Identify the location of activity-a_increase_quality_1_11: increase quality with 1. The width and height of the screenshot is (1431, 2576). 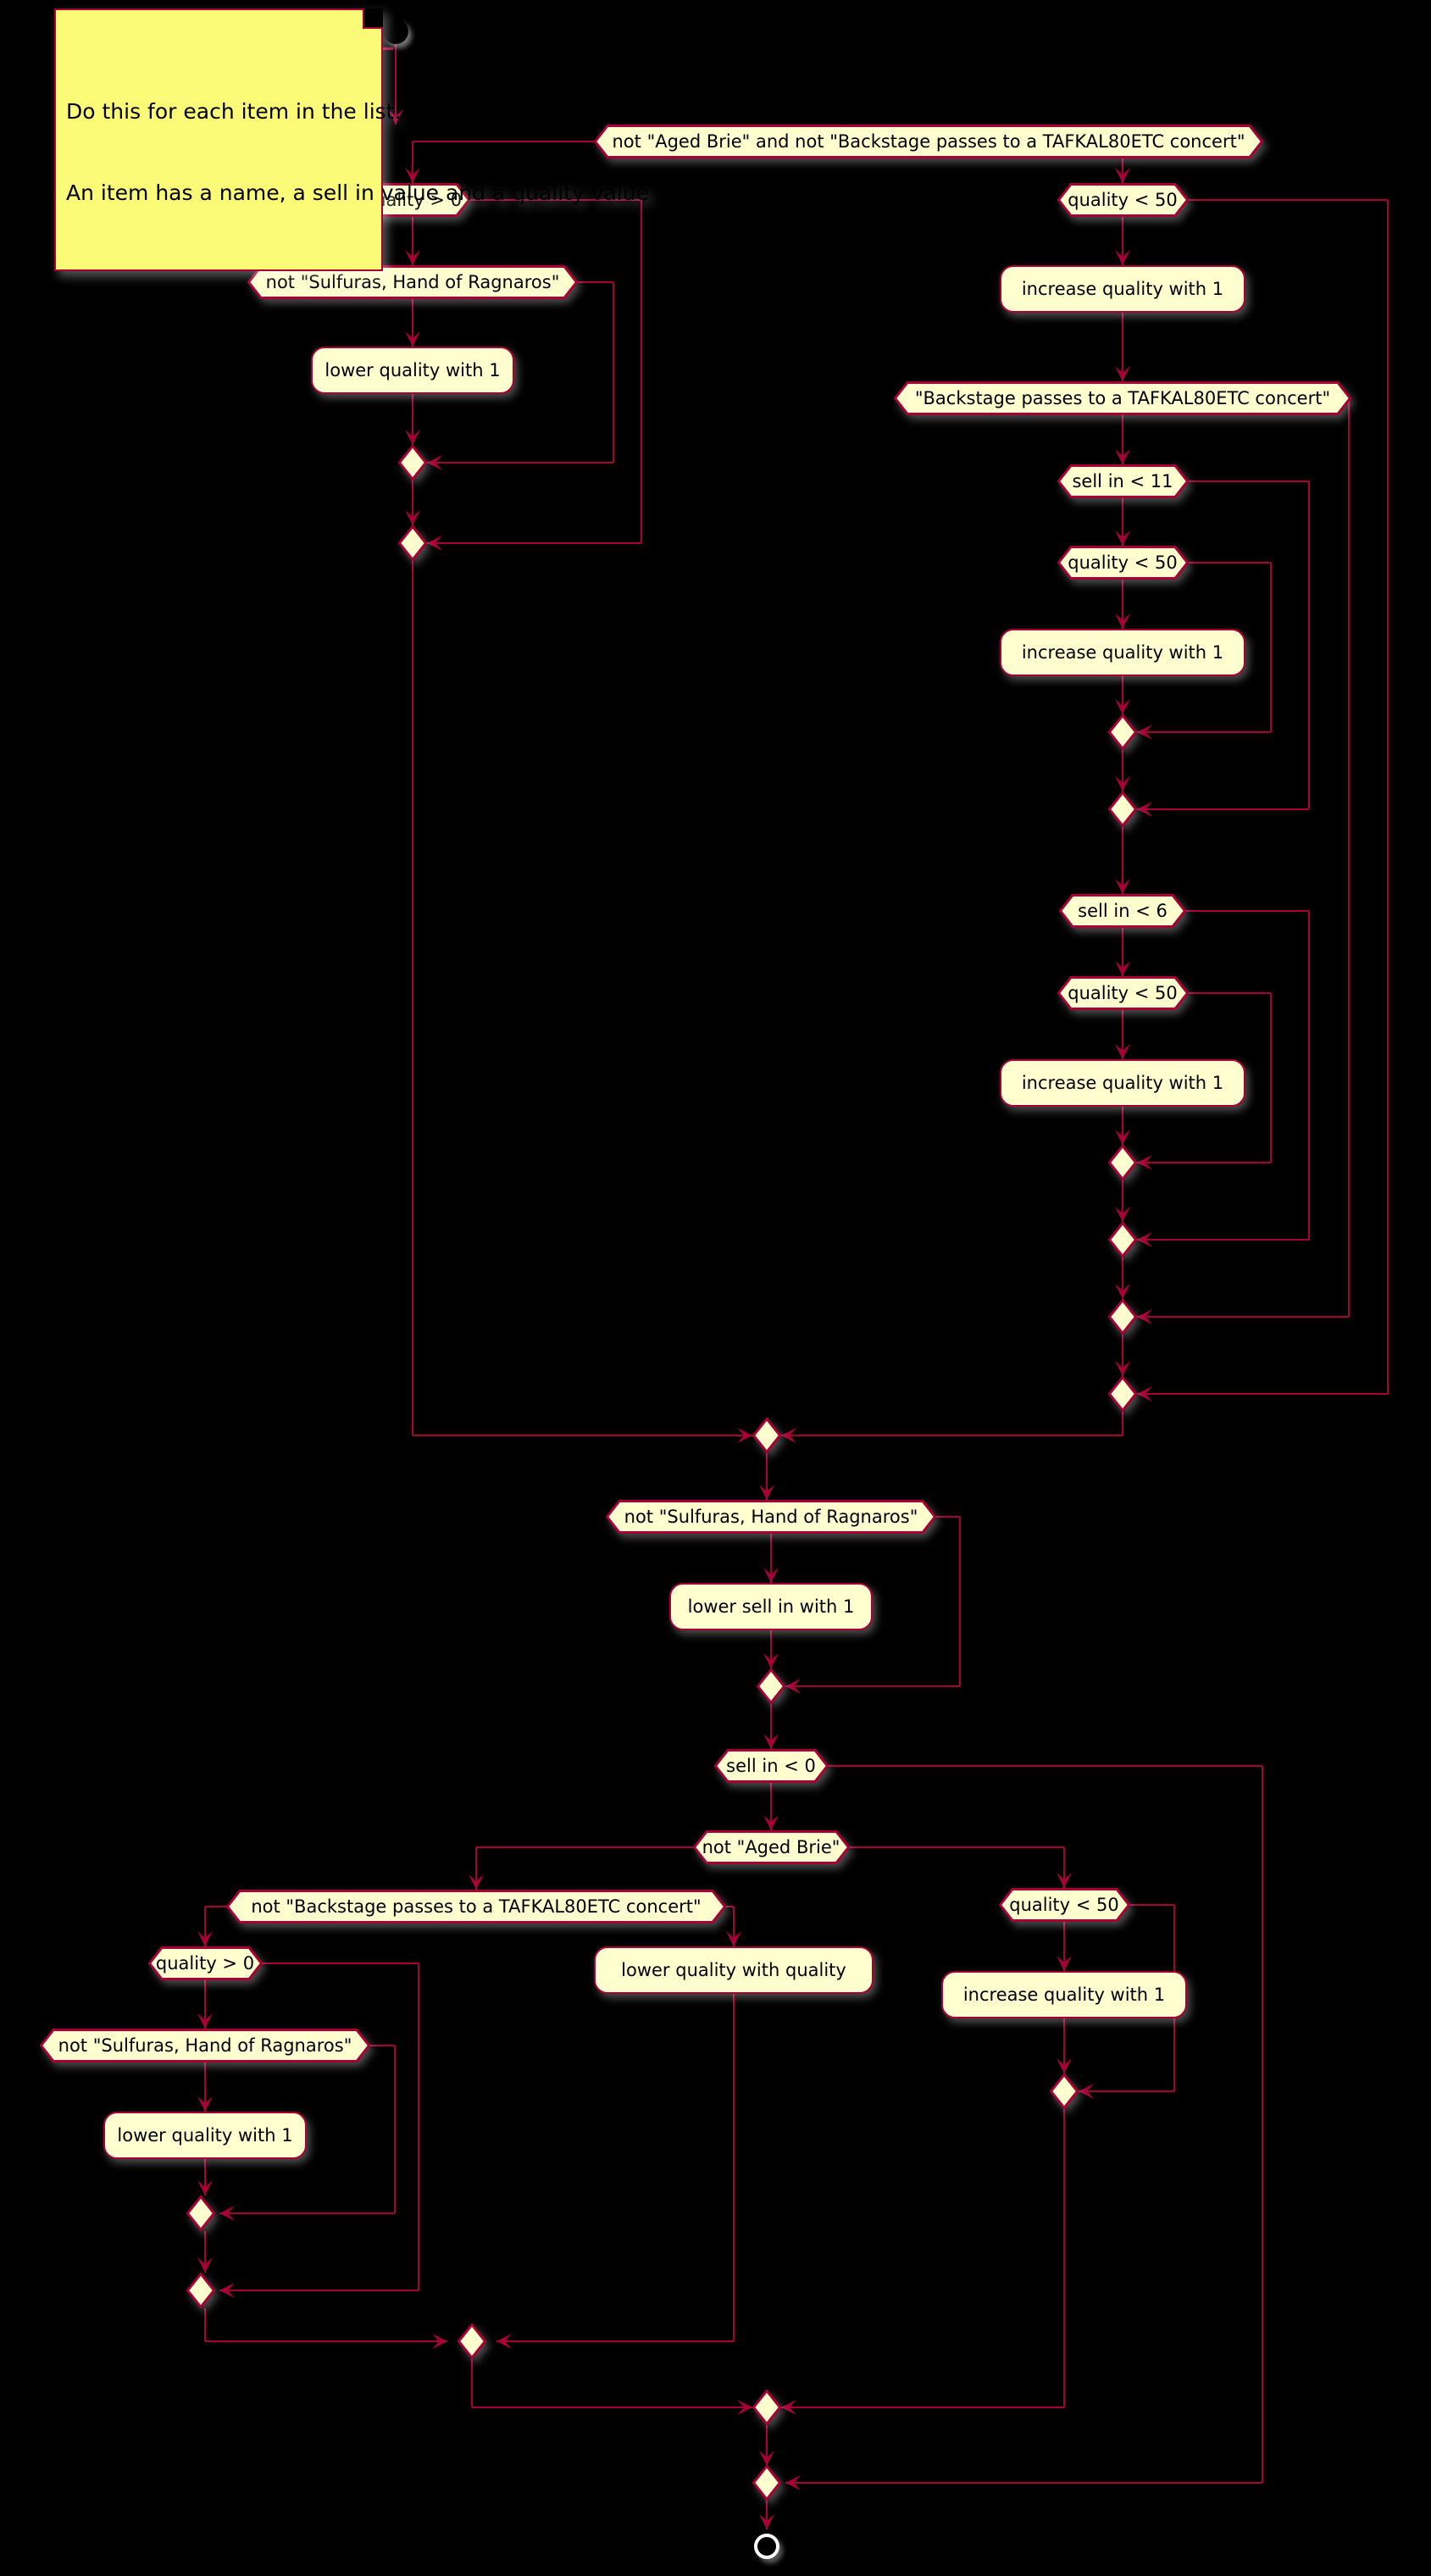
(1122, 652).